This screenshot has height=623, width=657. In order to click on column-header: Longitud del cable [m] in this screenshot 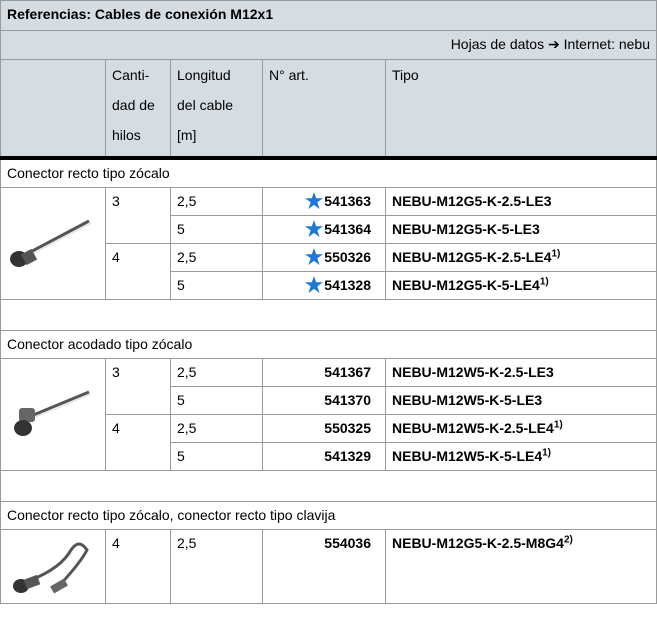, I will do `click(216, 109)`.